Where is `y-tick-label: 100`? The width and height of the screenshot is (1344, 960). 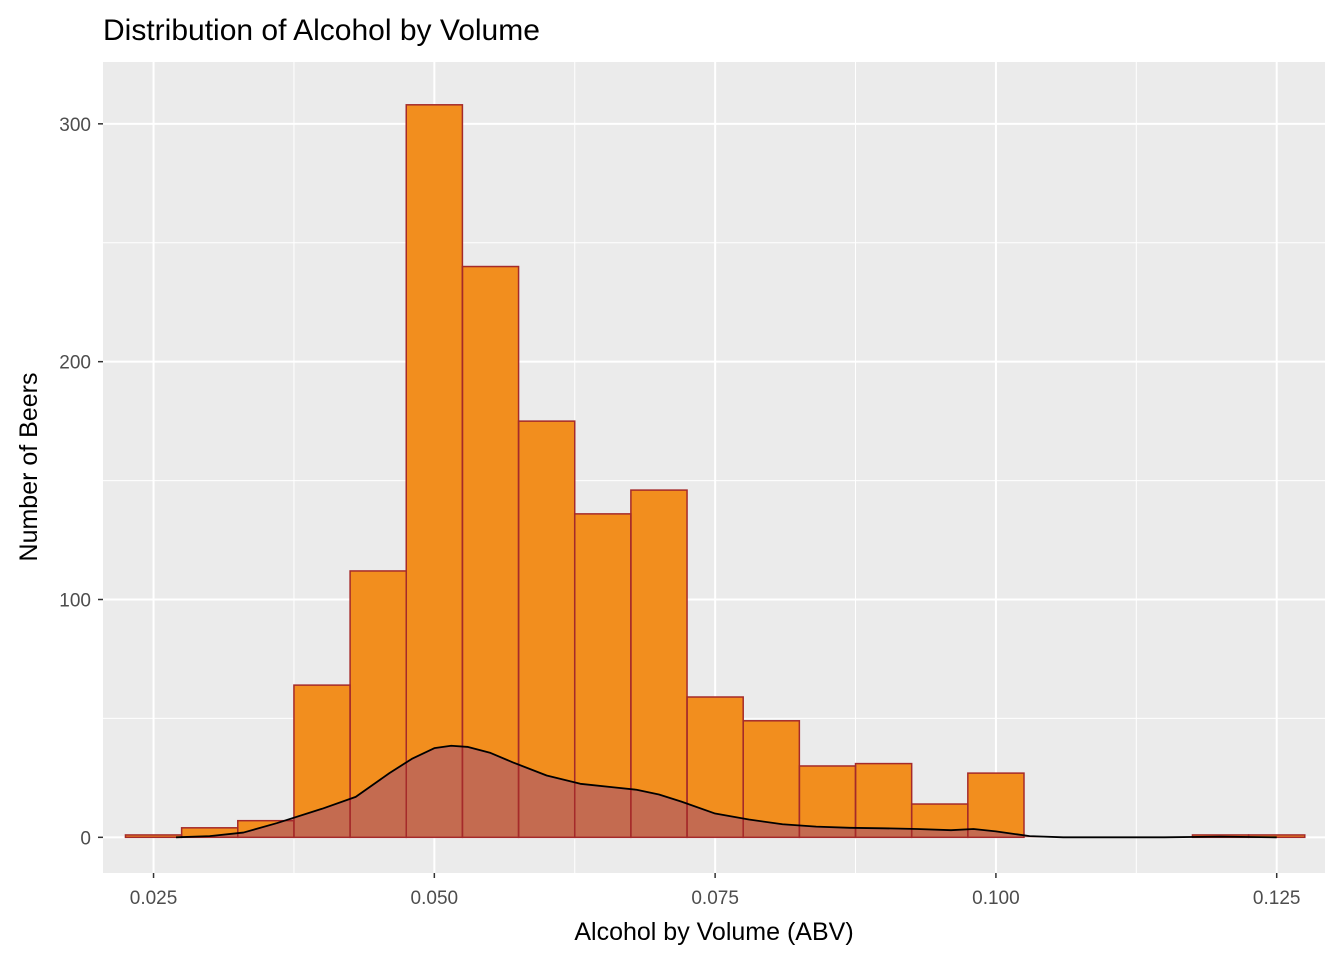
y-tick-label: 100 is located at coordinates (75, 600).